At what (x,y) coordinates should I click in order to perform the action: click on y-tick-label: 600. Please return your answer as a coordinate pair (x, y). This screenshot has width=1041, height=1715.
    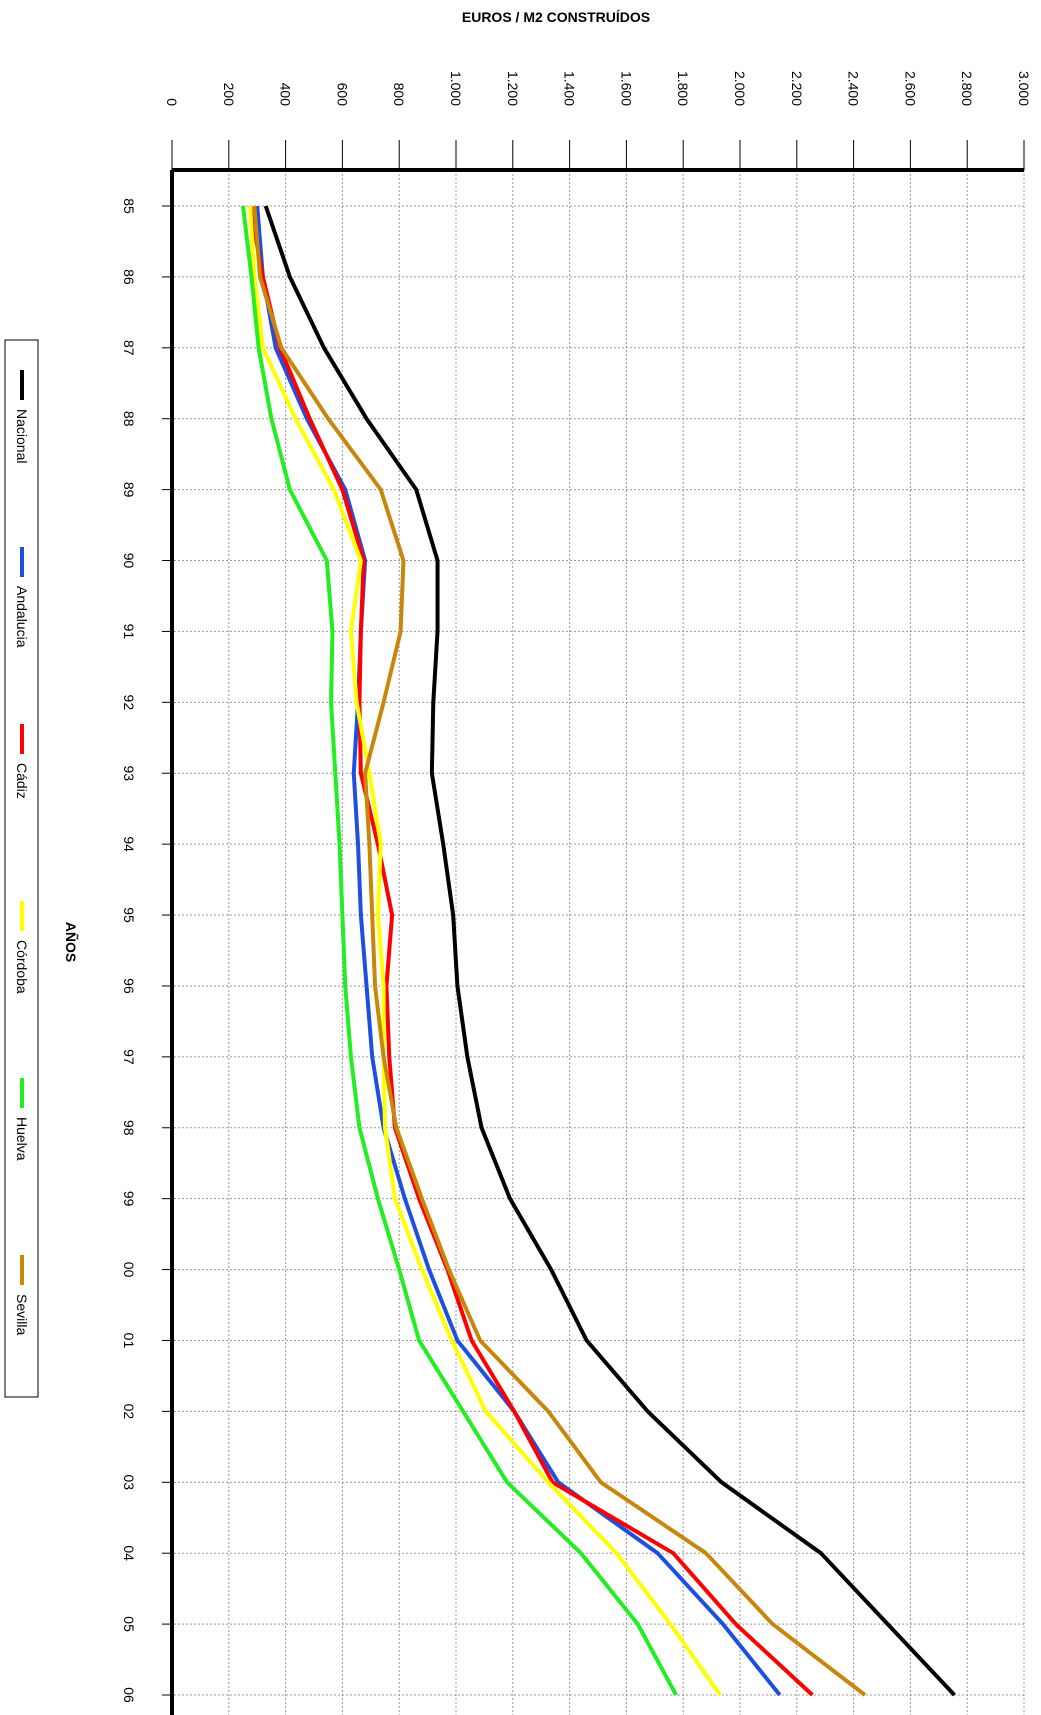
    Looking at the image, I should click on (342, 95).